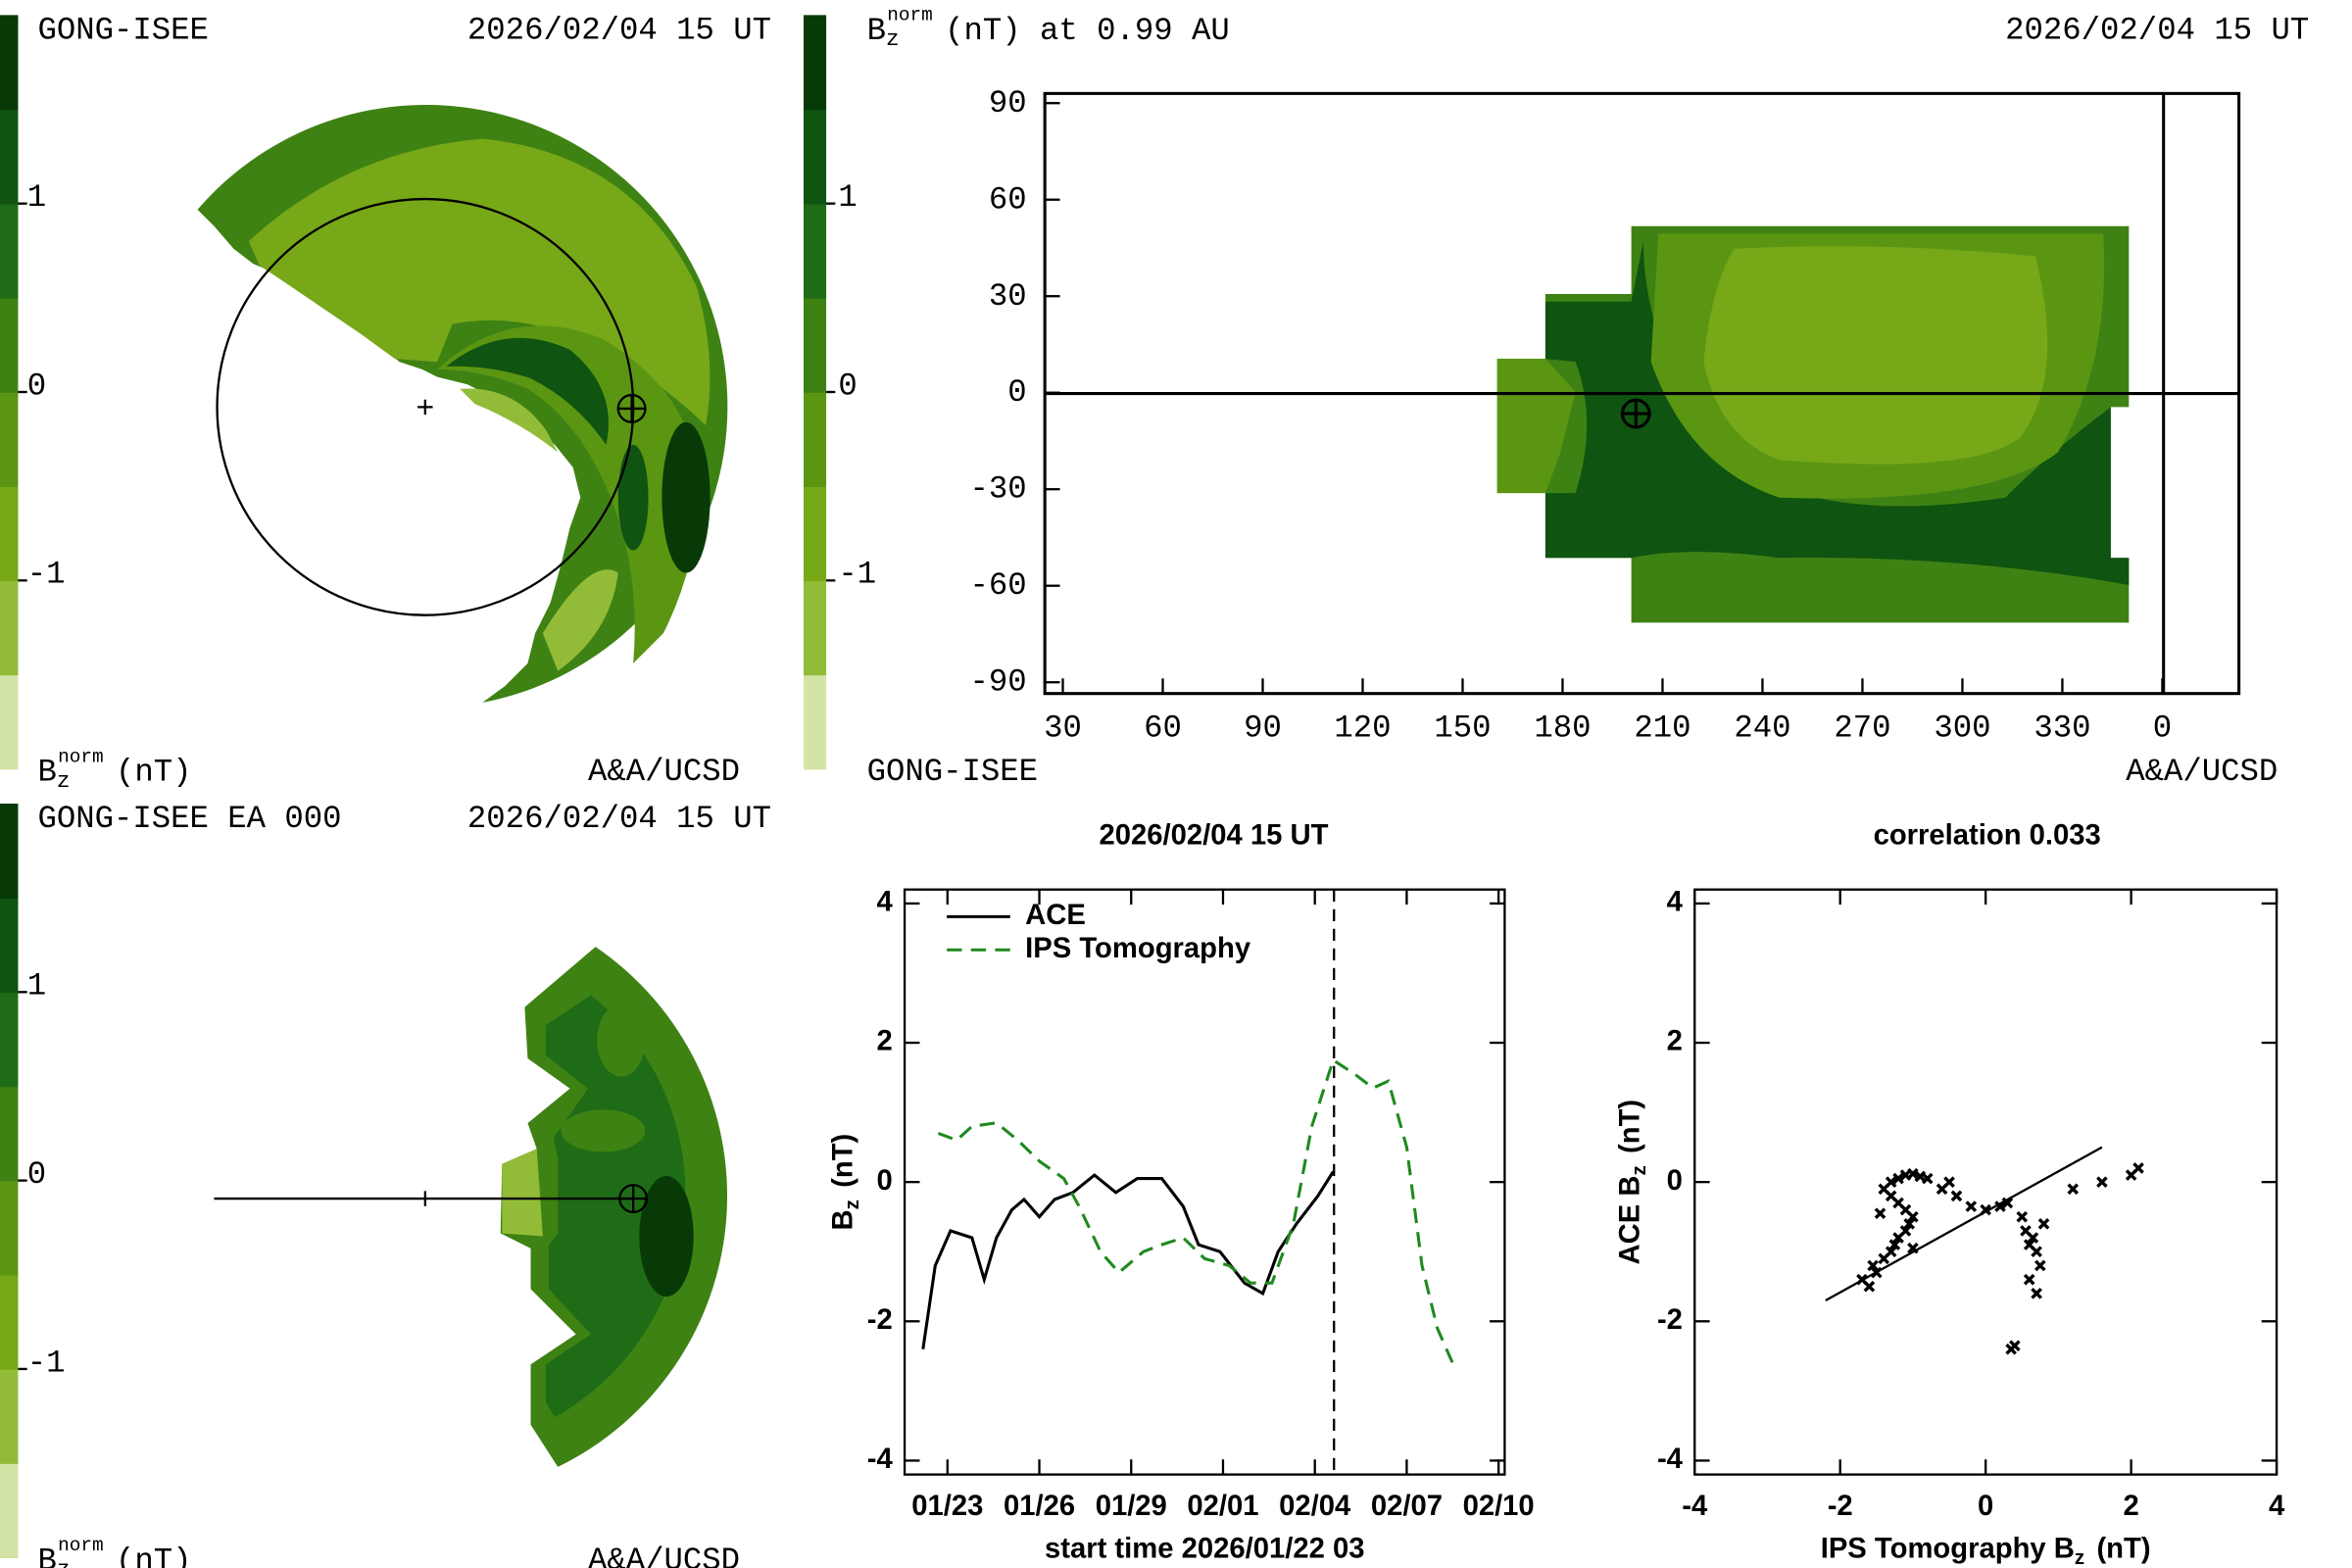 The height and width of the screenshot is (1568, 2352). Describe the element at coordinates (189, 819) in the screenshot. I see `source-label: GONG-ISEE EA 000` at that location.